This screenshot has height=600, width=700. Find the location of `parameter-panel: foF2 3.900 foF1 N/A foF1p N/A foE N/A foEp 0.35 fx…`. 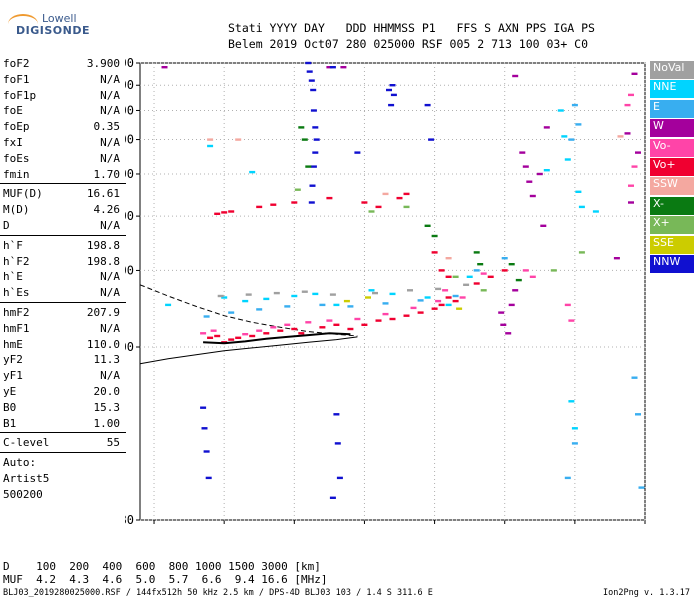

parameter-panel: foF2 3.900 foF1 N/A foF1p N/A foE N/A foEp 0.35 fx… is located at coordinates (63, 279).